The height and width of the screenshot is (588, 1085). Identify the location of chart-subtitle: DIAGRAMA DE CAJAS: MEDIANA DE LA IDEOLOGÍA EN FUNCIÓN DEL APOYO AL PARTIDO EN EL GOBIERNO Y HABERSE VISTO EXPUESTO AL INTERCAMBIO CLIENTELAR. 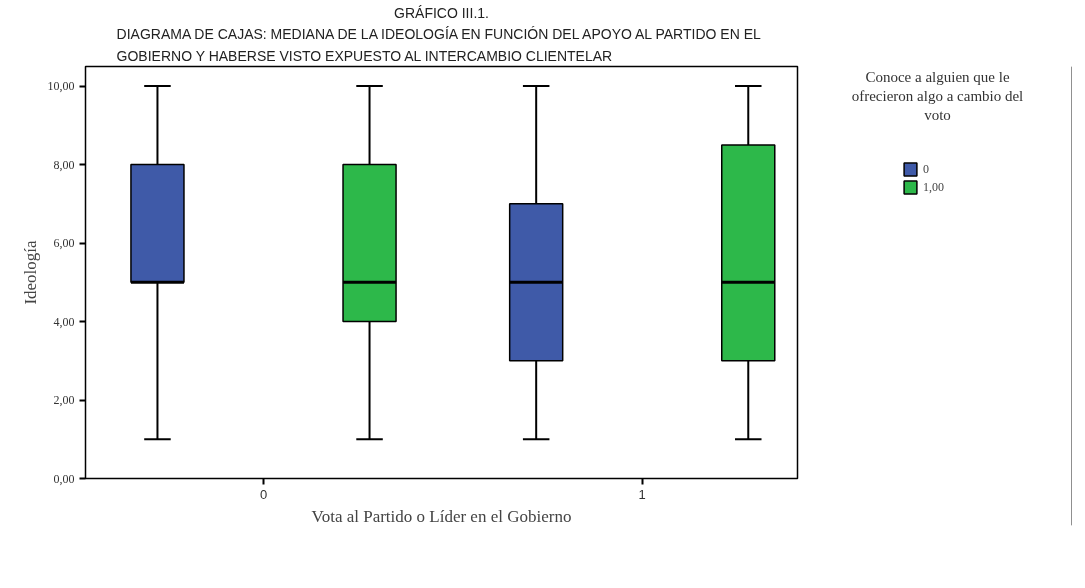
(438, 45).